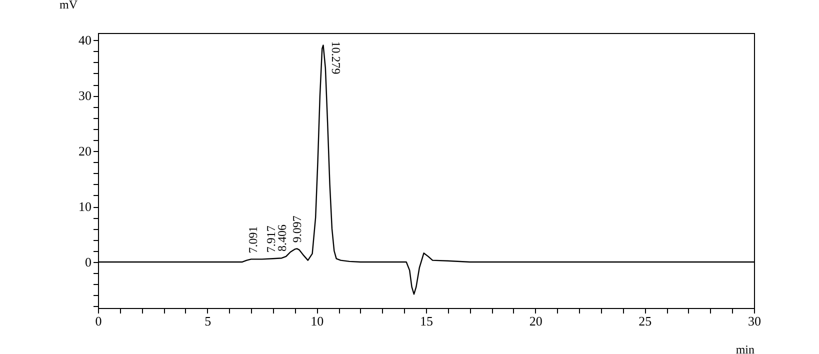  I want to click on y-tick-label: 20, so click(85, 151).